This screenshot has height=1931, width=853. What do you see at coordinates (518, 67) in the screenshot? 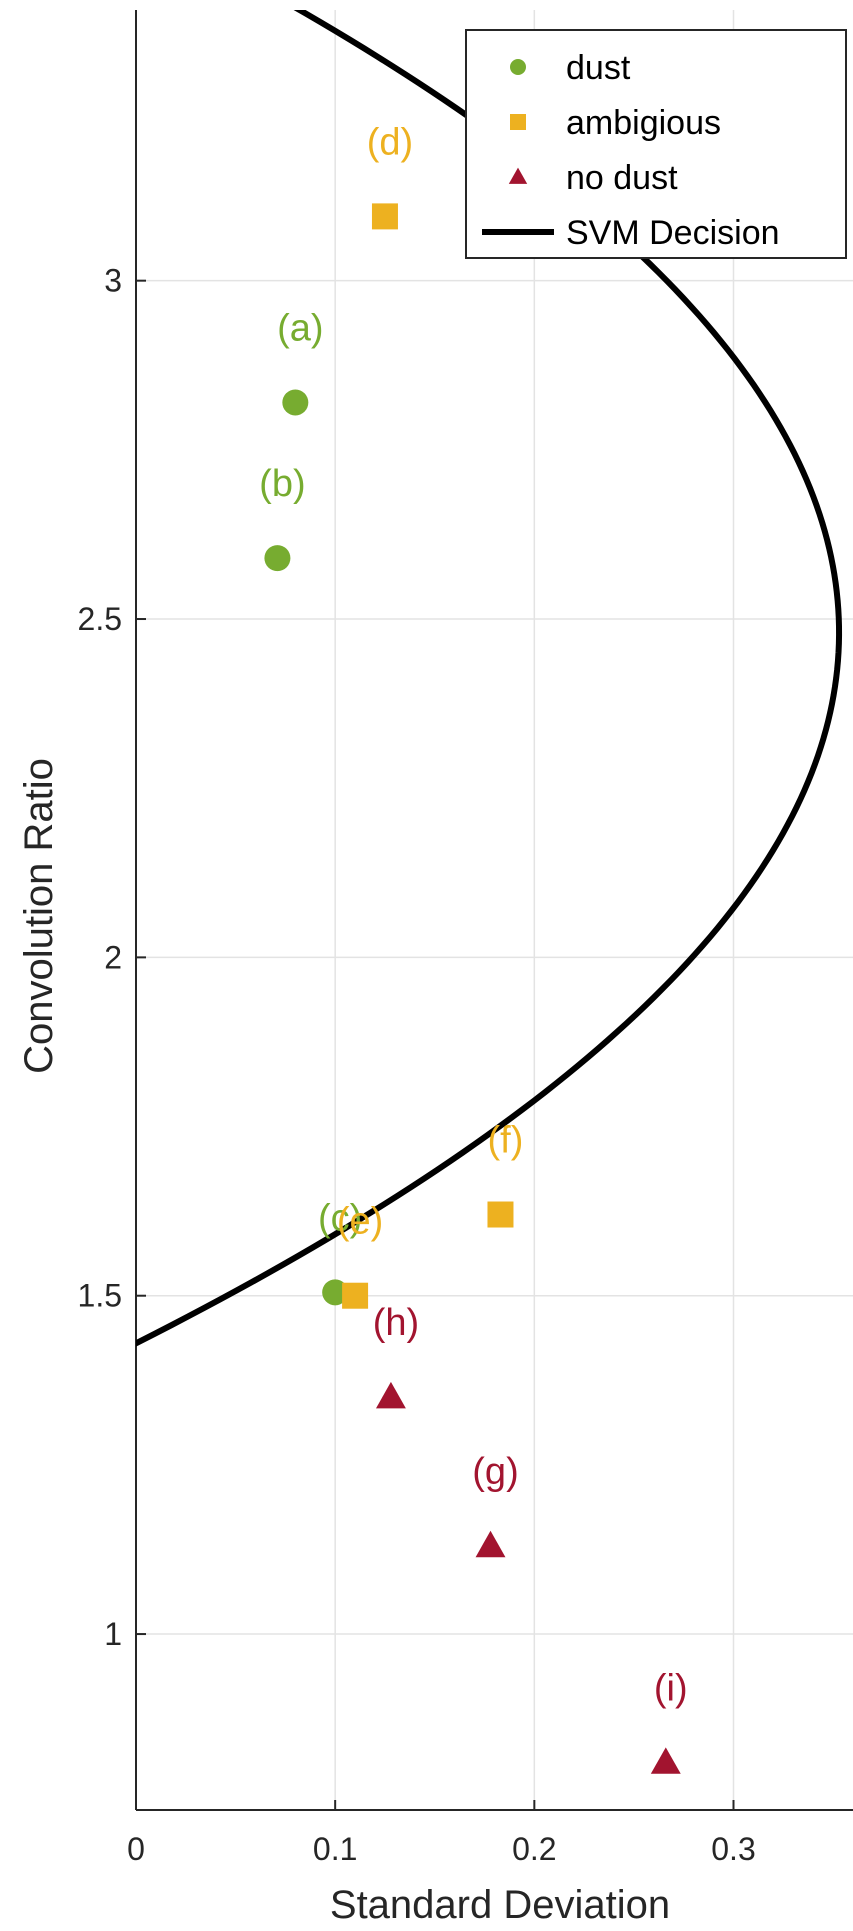
I see `legend-marker-circle` at bounding box center [518, 67].